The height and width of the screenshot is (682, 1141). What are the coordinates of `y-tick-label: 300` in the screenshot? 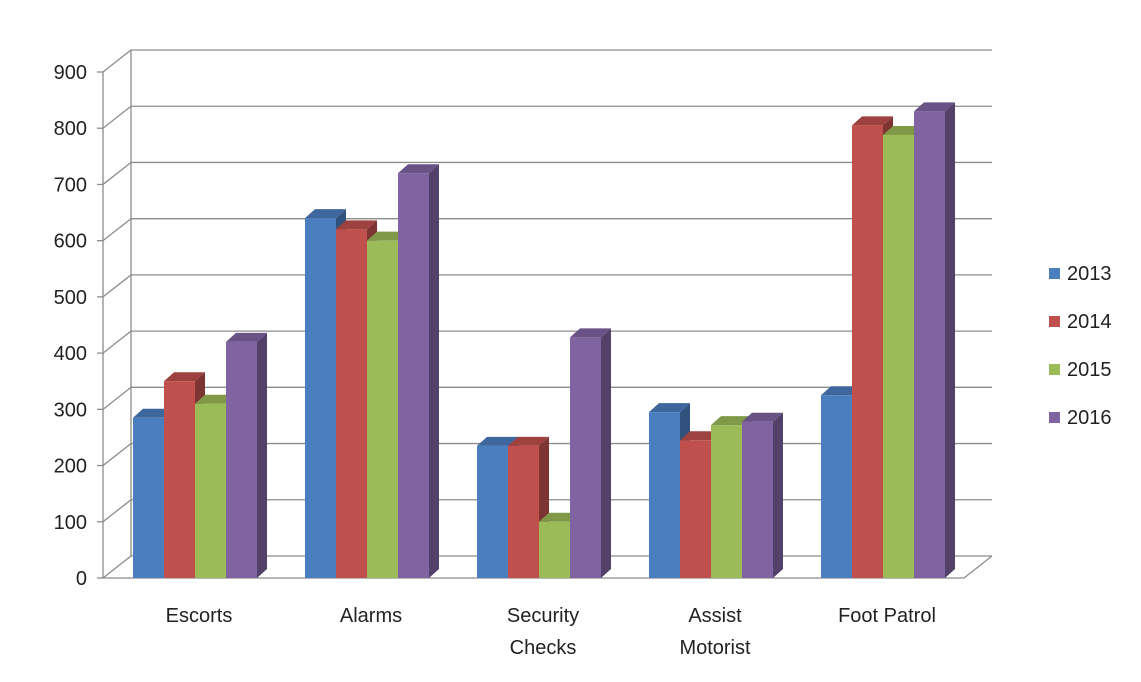 It's located at (70, 410).